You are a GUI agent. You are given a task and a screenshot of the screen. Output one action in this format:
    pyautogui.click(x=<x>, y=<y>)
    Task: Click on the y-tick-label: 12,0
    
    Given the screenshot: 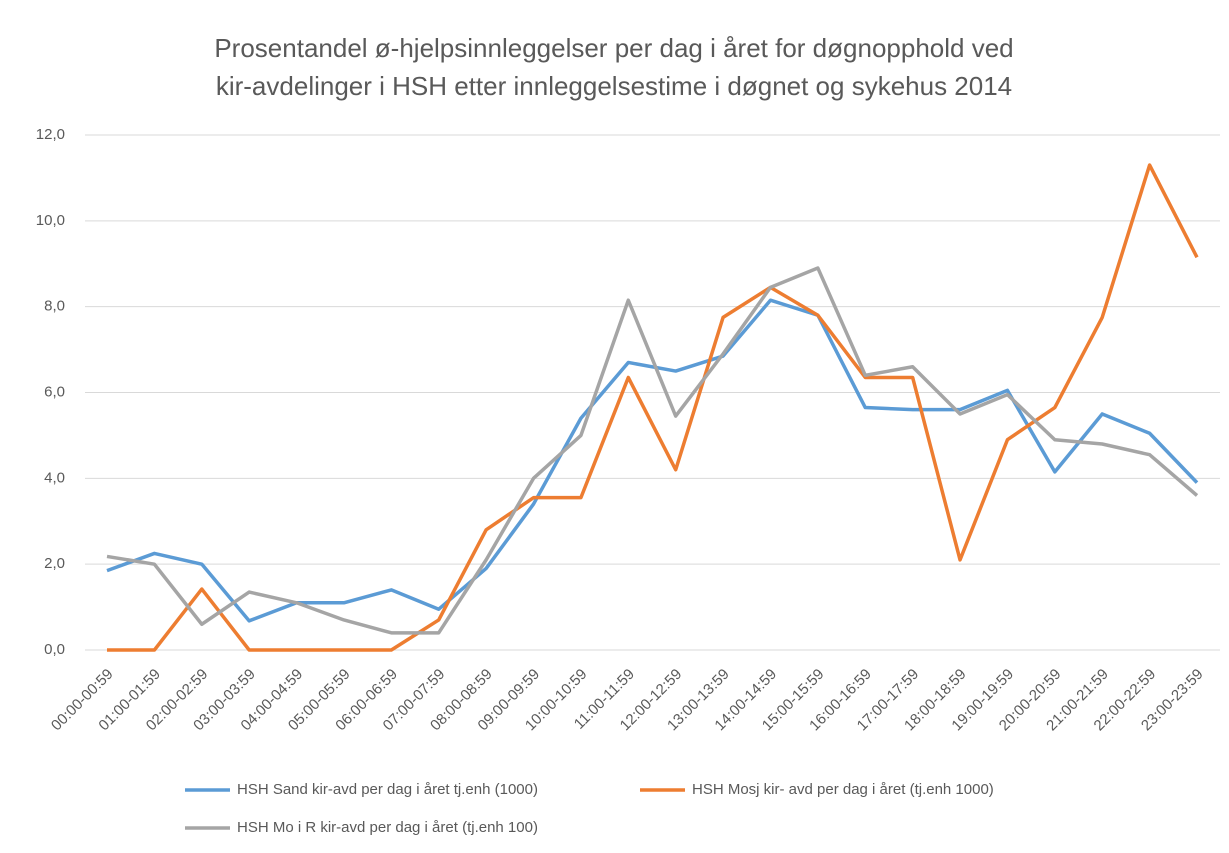 What is the action you would take?
    pyautogui.click(x=50, y=134)
    